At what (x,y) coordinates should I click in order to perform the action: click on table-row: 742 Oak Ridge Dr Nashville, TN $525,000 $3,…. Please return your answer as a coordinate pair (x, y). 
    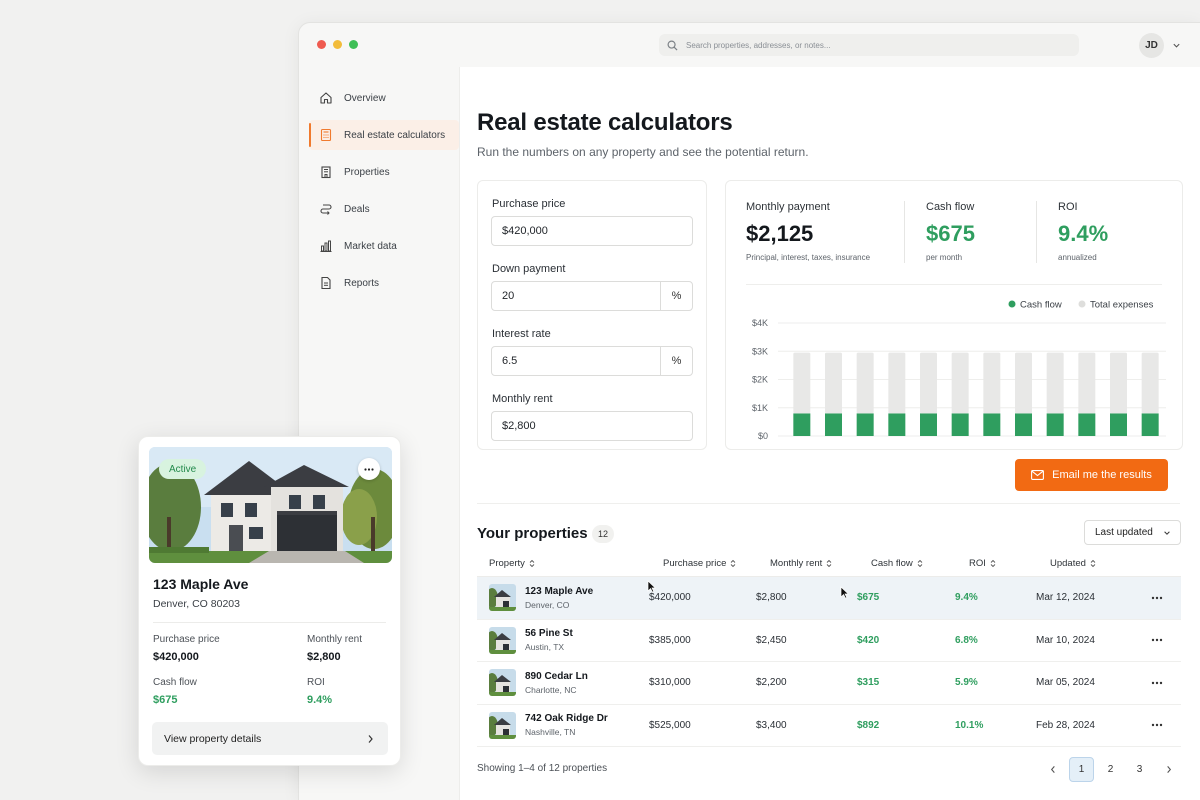
    Looking at the image, I should click on (829, 726).